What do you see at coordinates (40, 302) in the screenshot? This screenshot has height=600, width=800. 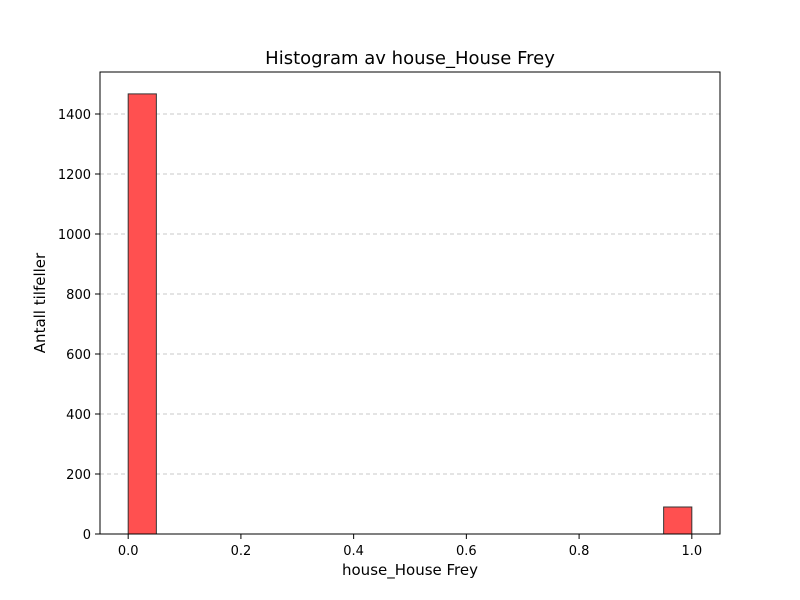 I see `y-axis-label: Antall tilfeller` at bounding box center [40, 302].